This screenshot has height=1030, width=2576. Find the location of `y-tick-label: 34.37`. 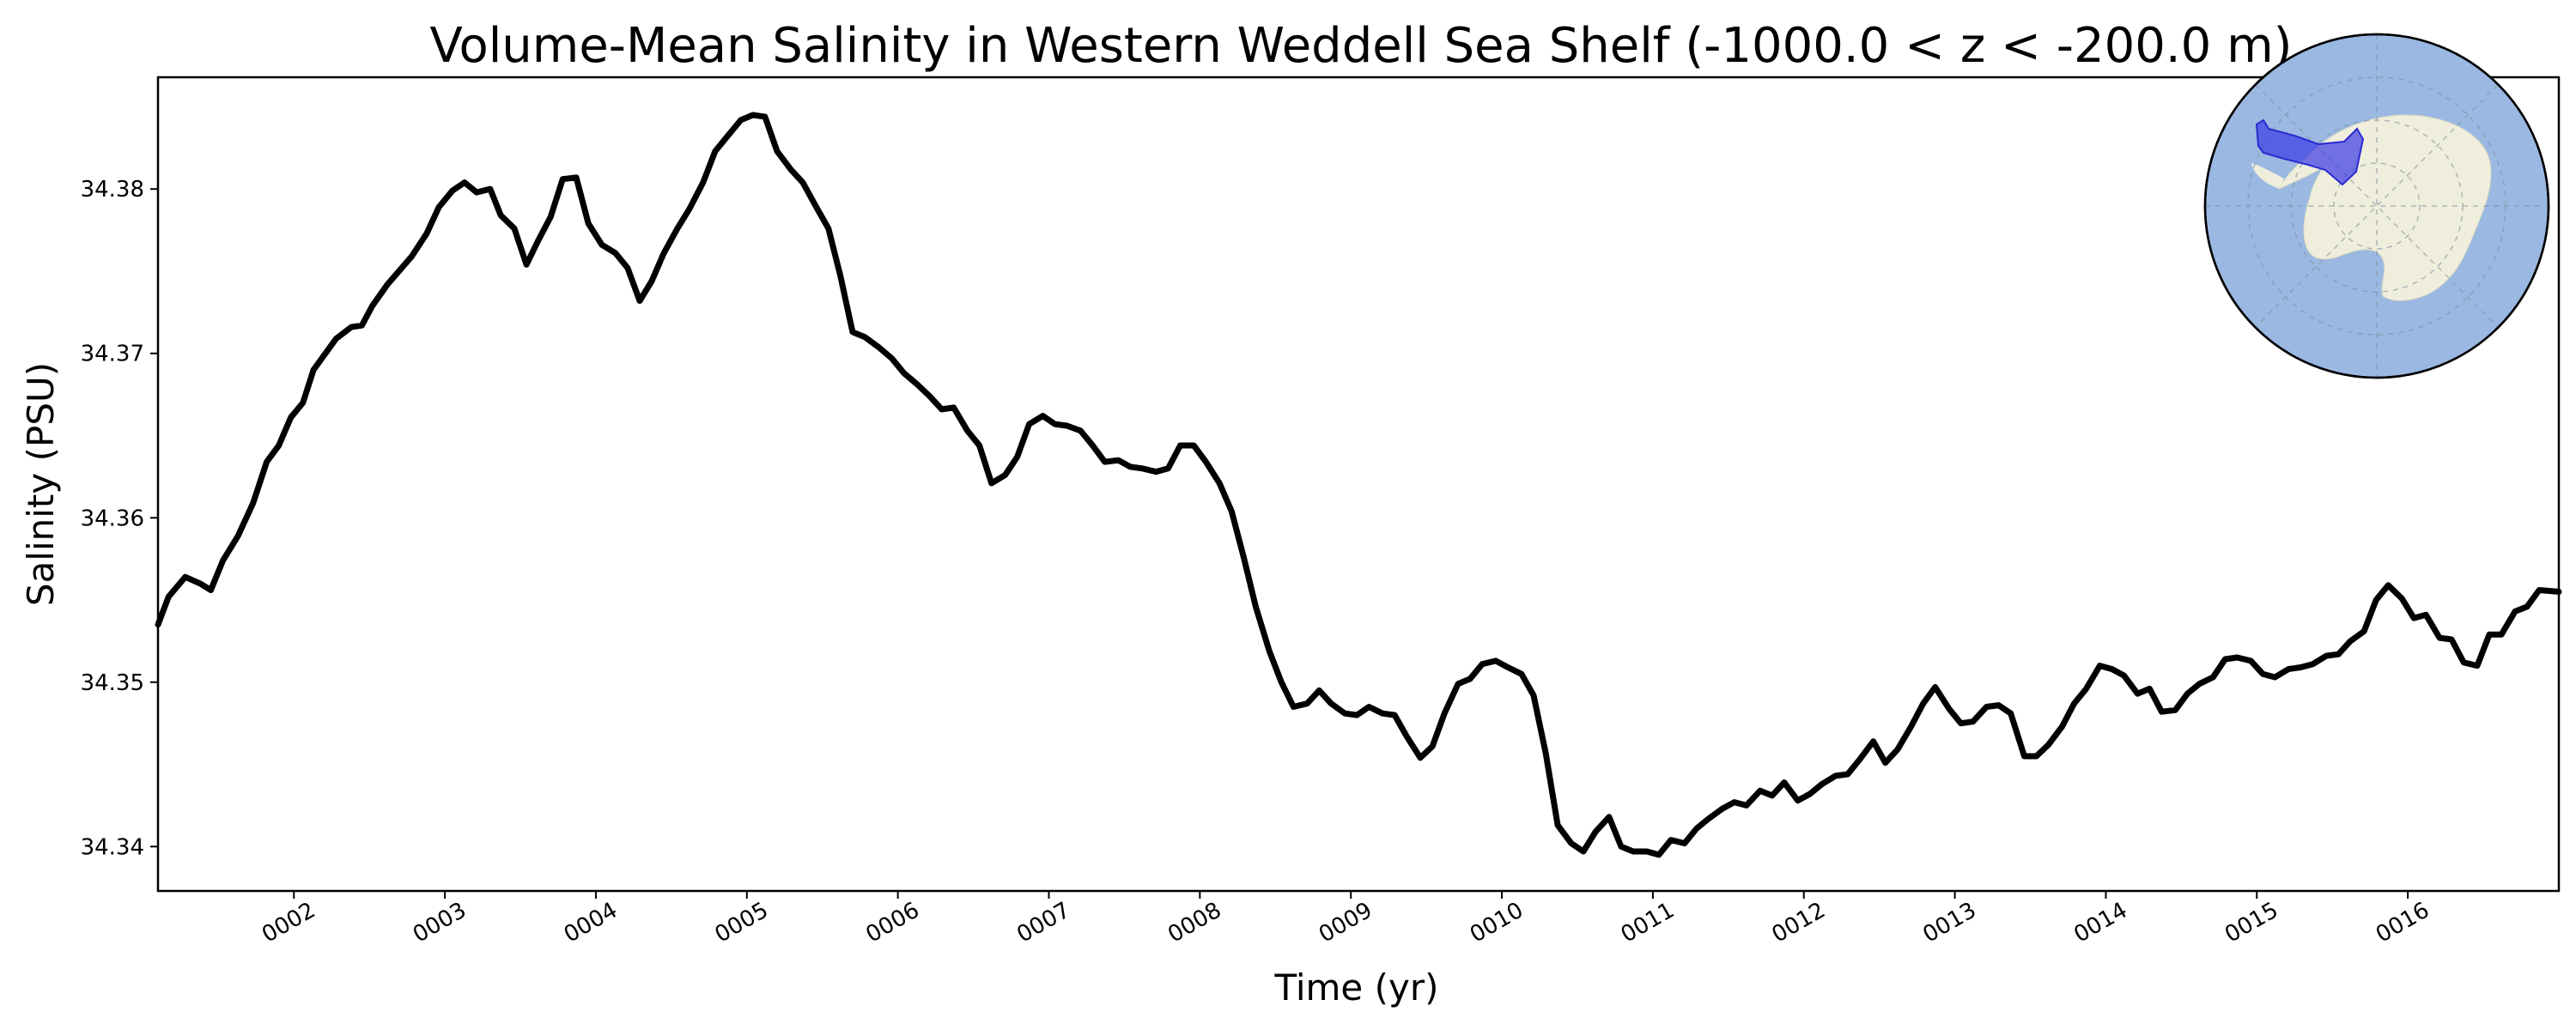

y-tick-label: 34.37 is located at coordinates (112, 354).